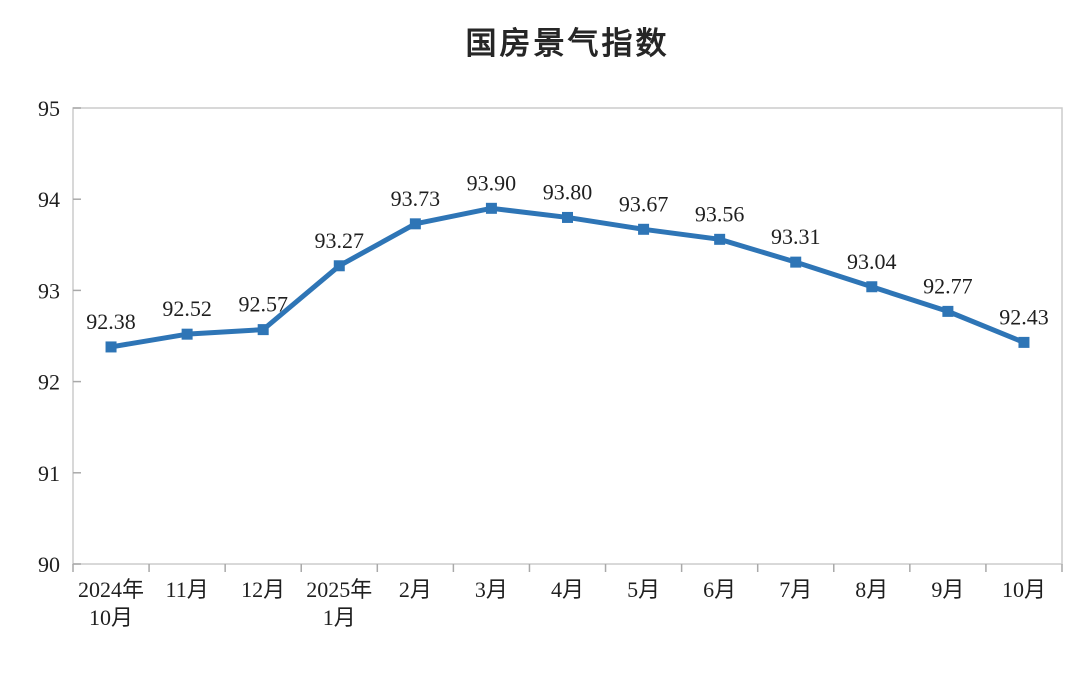 This screenshot has width=1080, height=688. Describe the element at coordinates (49, 382) in the screenshot. I see `y-axis-tick-label: 92` at that location.